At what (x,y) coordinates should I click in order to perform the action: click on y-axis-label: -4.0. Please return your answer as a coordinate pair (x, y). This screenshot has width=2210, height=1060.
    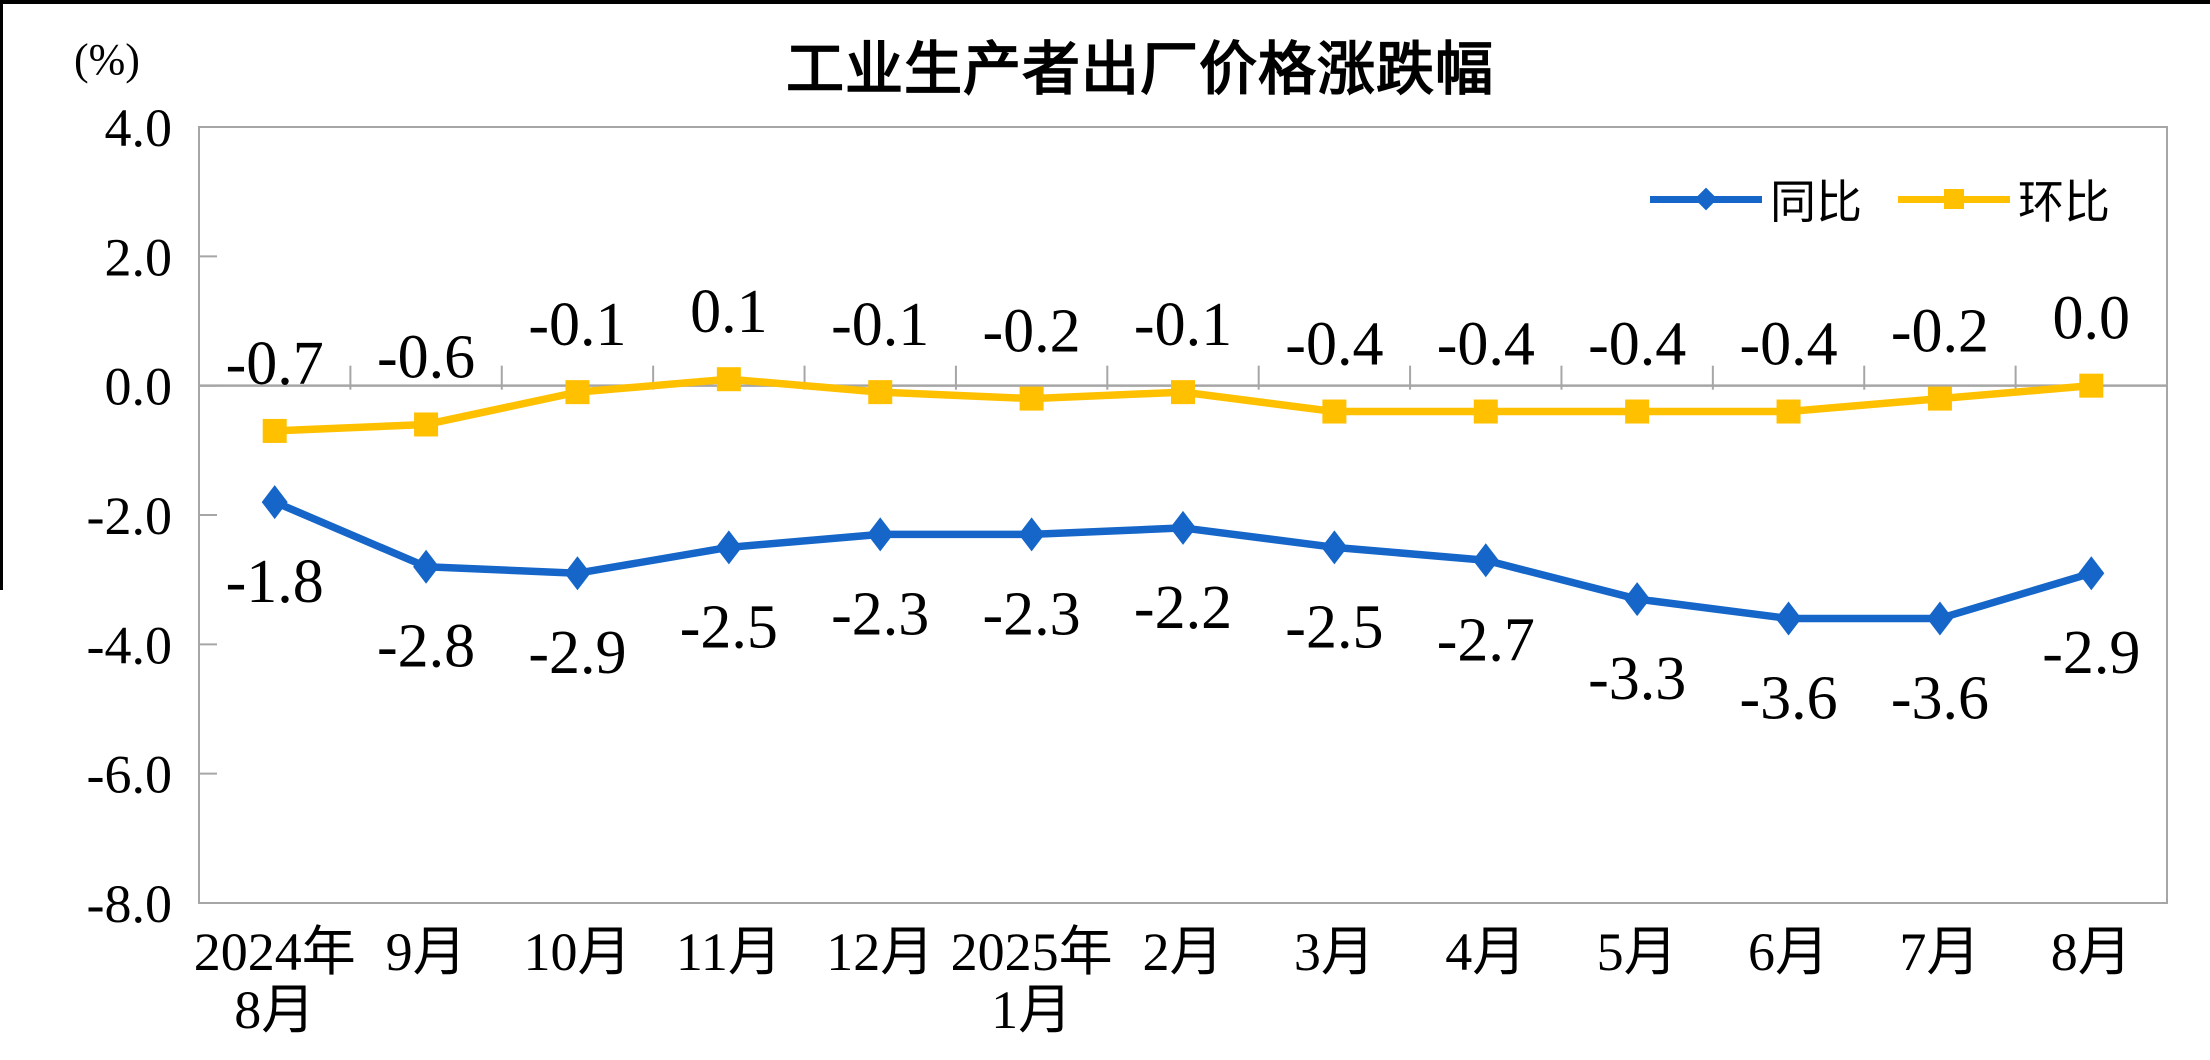
    Looking at the image, I should click on (129, 645).